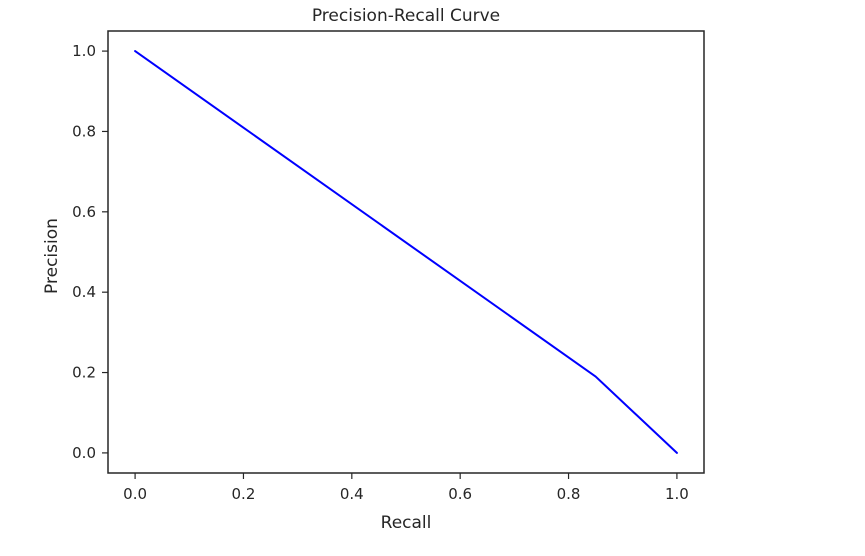 Image resolution: width=865 pixels, height=556 pixels. Describe the element at coordinates (84, 131) in the screenshot. I see `y-tick-label: 0.8` at that location.